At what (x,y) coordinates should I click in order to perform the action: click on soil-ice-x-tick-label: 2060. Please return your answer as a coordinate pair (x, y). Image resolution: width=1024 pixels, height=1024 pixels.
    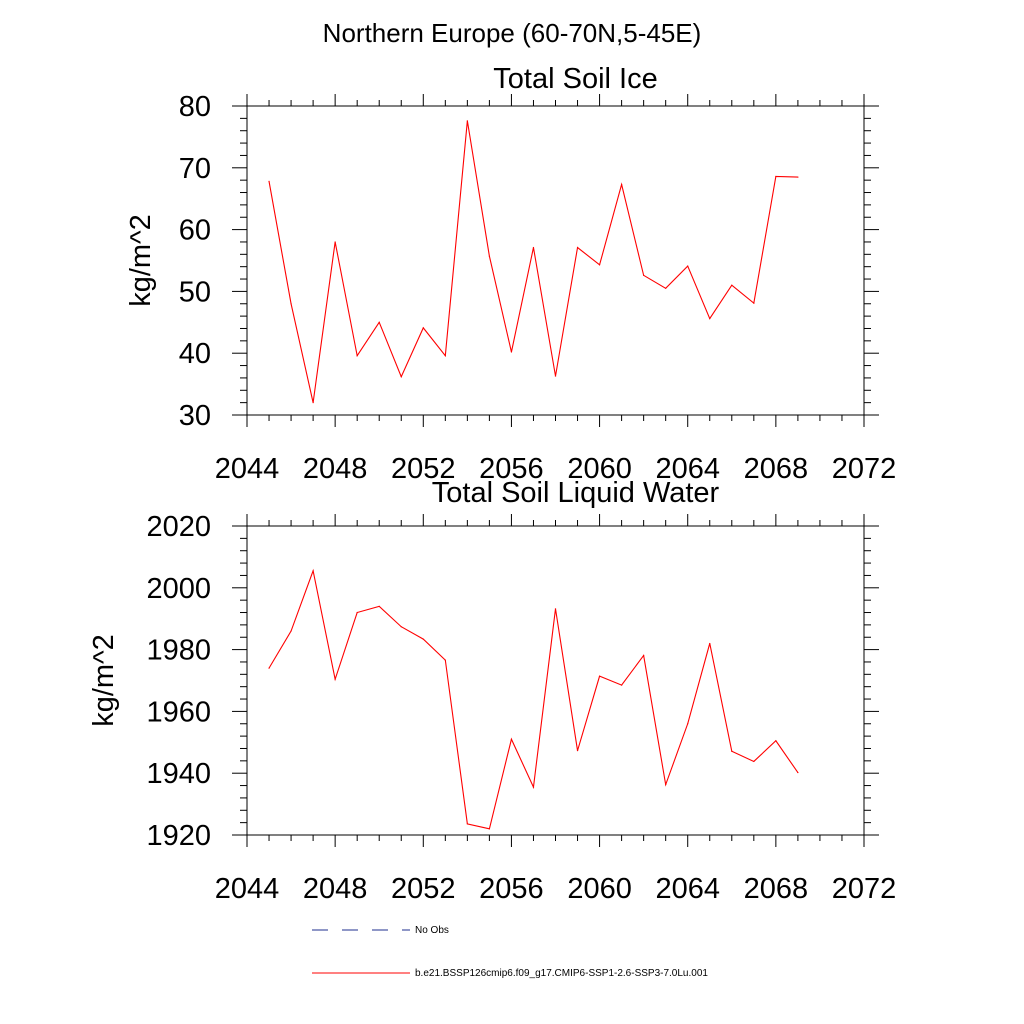
    Looking at the image, I should click on (599, 469).